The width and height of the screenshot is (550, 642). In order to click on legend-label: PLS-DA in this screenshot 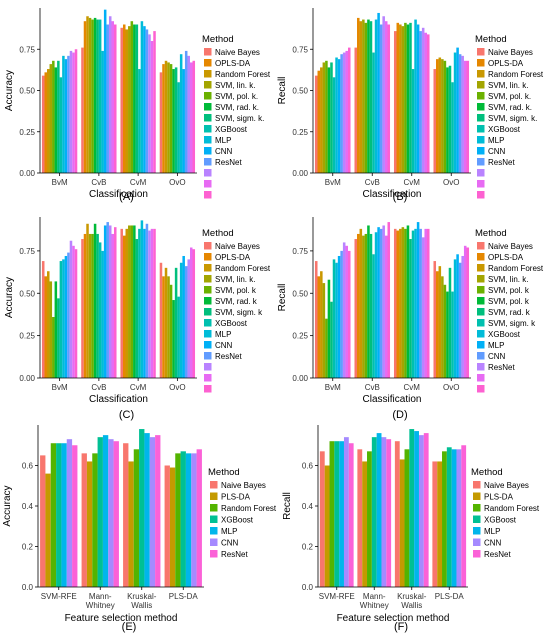, I will do `click(499, 497)`.